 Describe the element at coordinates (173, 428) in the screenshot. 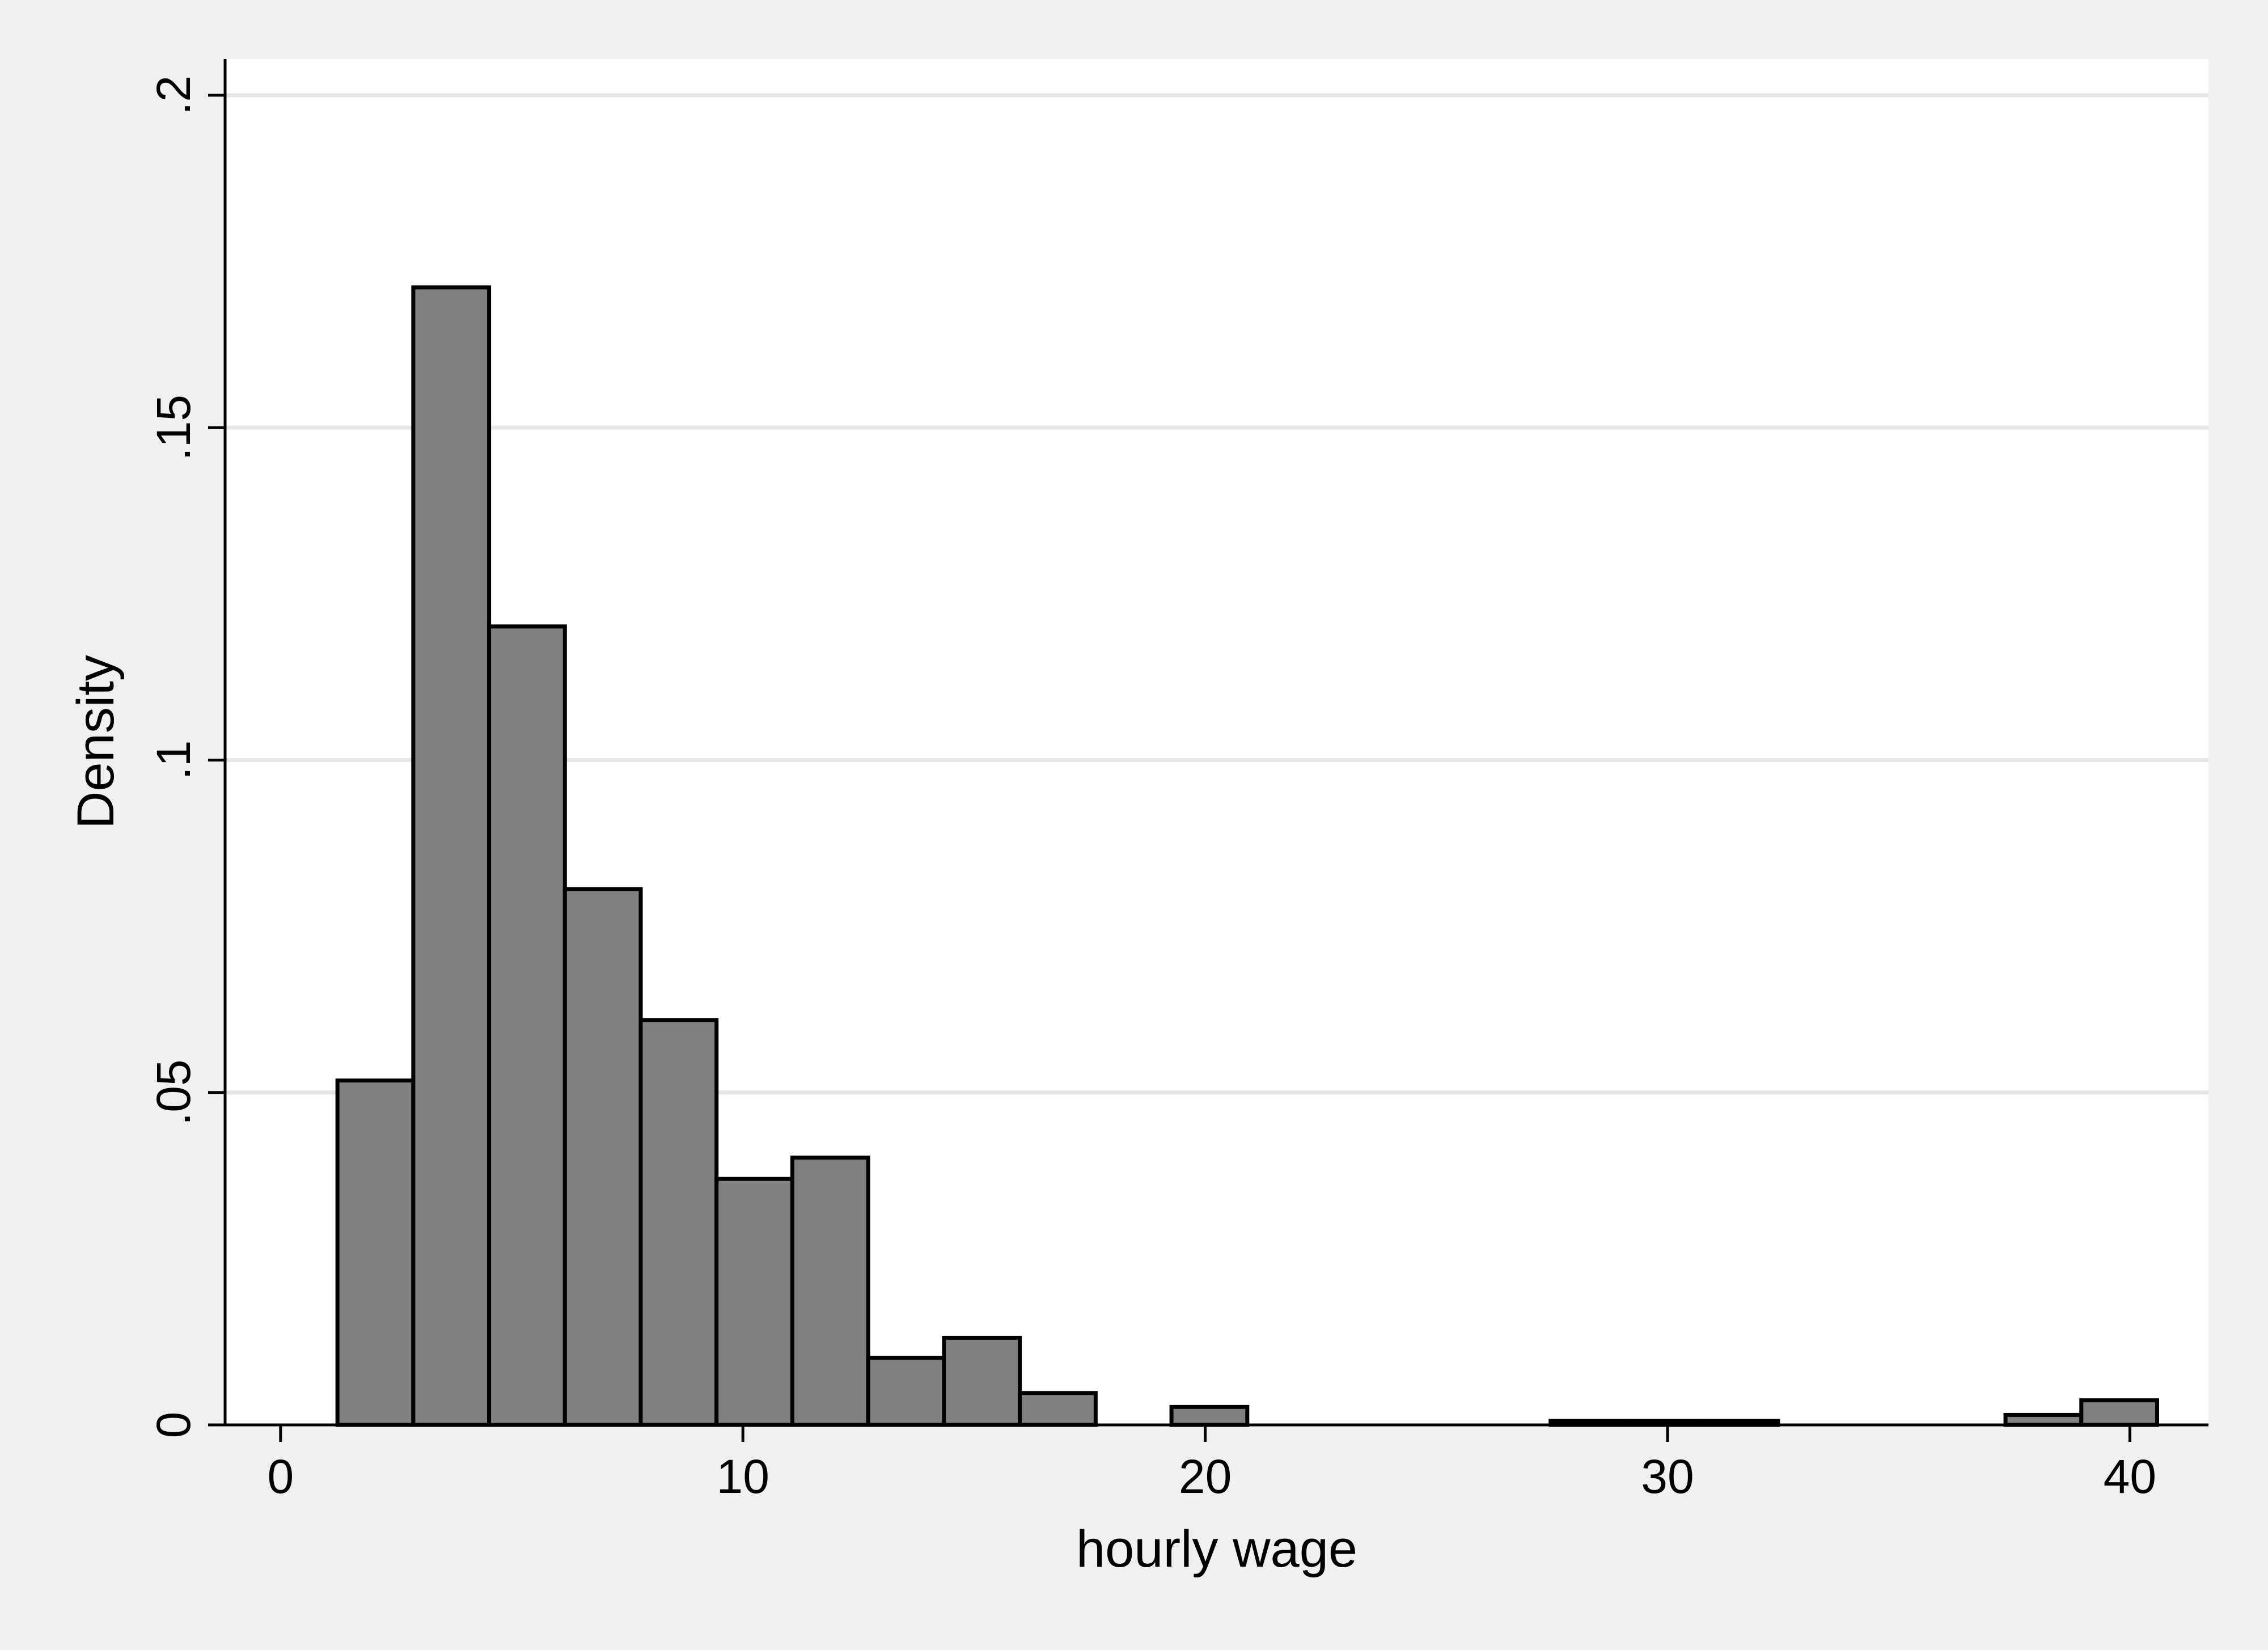

I see `y-tick-label-3: .15` at that location.